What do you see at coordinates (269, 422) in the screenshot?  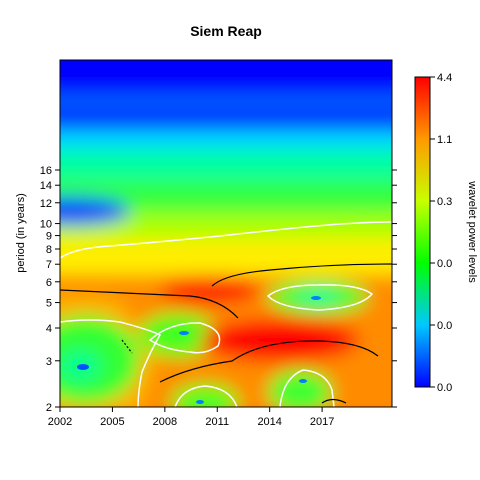 I see `x-tick-label: 2014` at bounding box center [269, 422].